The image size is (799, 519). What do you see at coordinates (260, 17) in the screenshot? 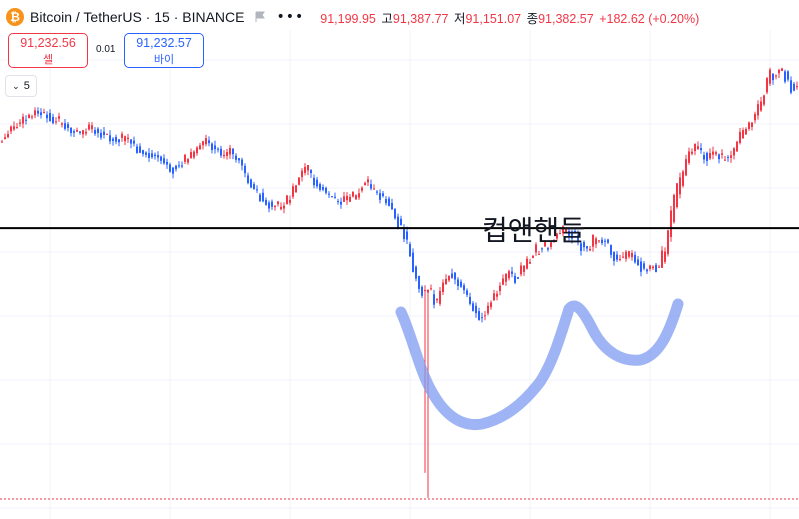
I see `flag-icon` at bounding box center [260, 17].